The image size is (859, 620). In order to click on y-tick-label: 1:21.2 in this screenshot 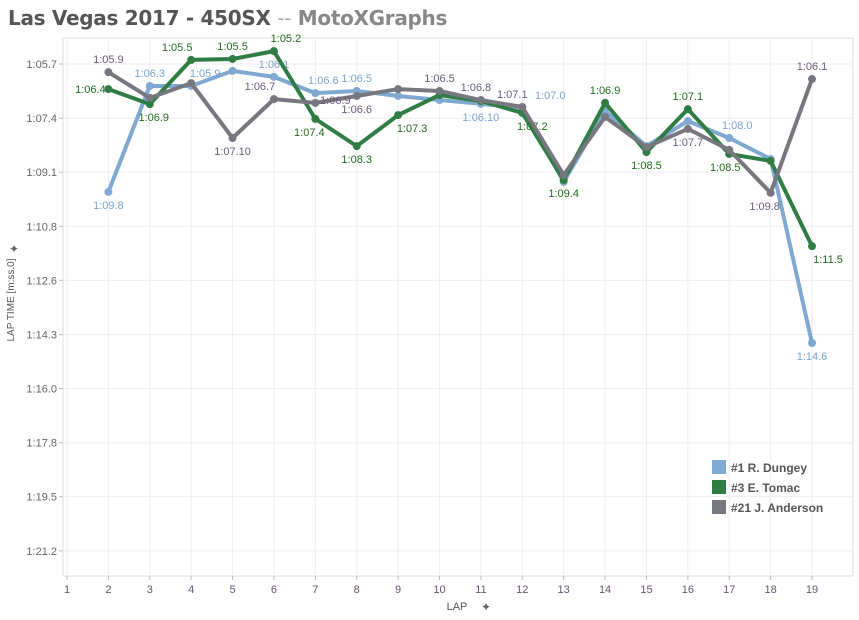, I will do `click(41, 552)`.